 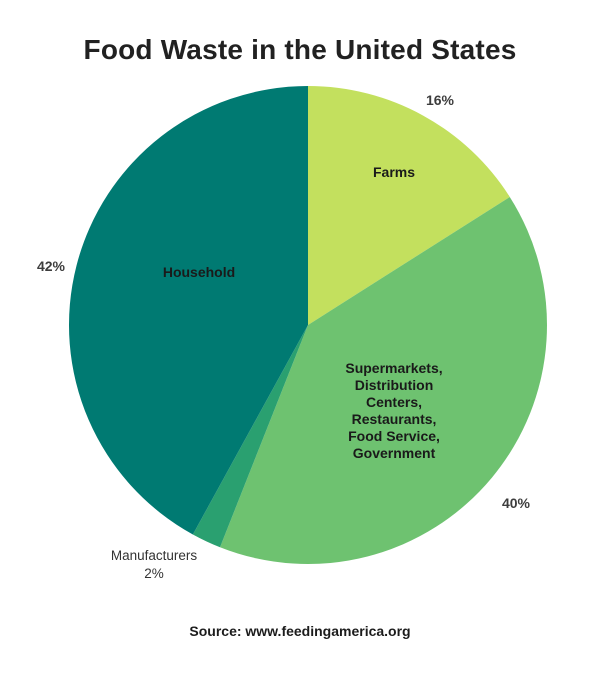 What do you see at coordinates (250, 436) in the screenshot?
I see `pie-slice-manufacturers` at bounding box center [250, 436].